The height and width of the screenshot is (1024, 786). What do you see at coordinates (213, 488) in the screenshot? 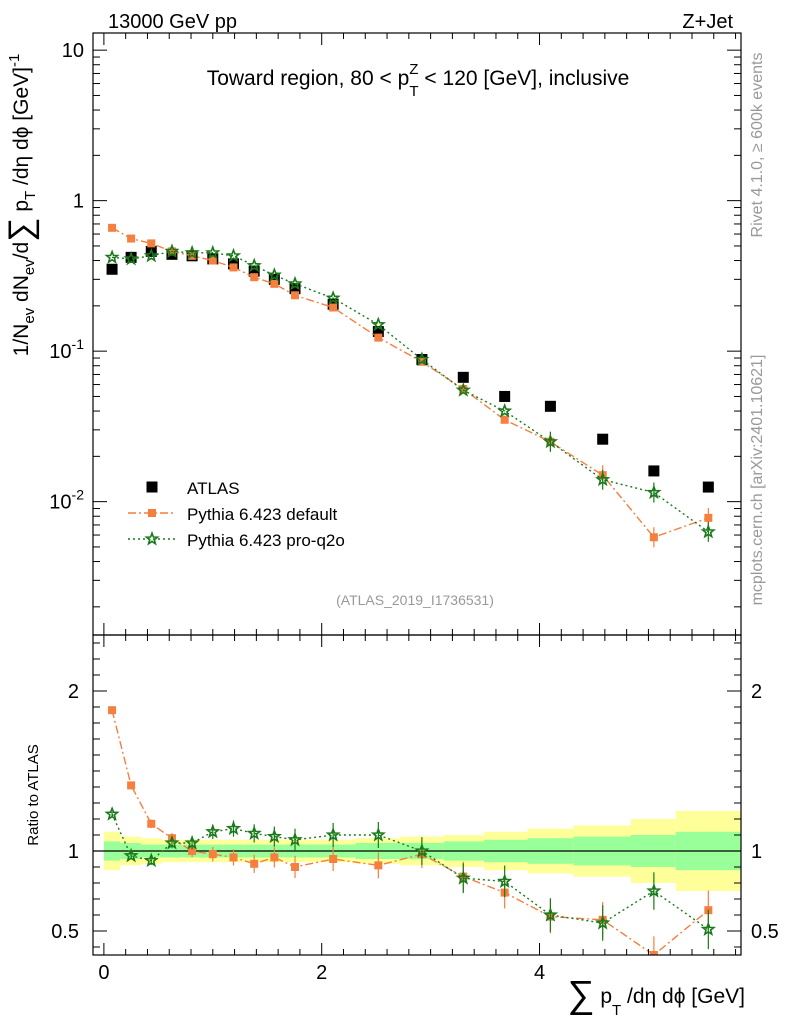
I see `legend-label: ATLAS` at bounding box center [213, 488].